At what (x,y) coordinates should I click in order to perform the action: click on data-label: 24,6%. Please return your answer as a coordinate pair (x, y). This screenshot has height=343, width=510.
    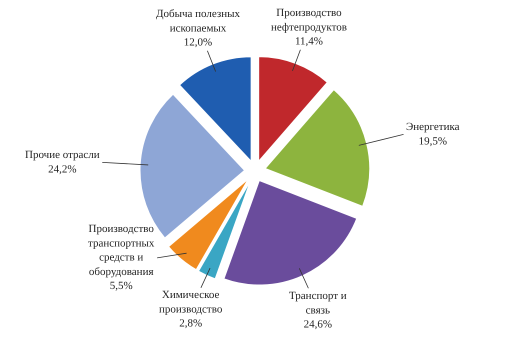
    Looking at the image, I should click on (318, 324).